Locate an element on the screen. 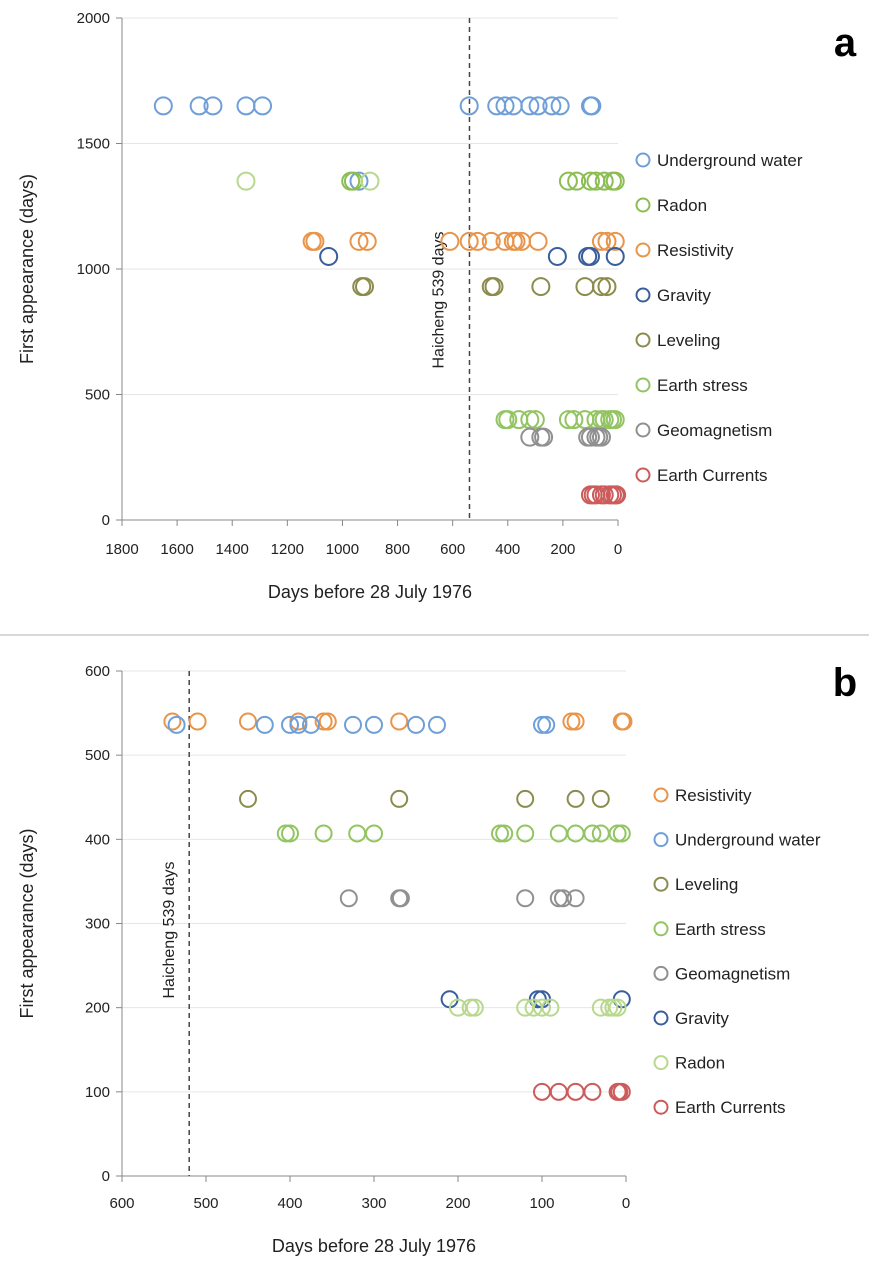 This screenshot has height=1266, width=869. y-tick-label: 600 is located at coordinates (97, 671).